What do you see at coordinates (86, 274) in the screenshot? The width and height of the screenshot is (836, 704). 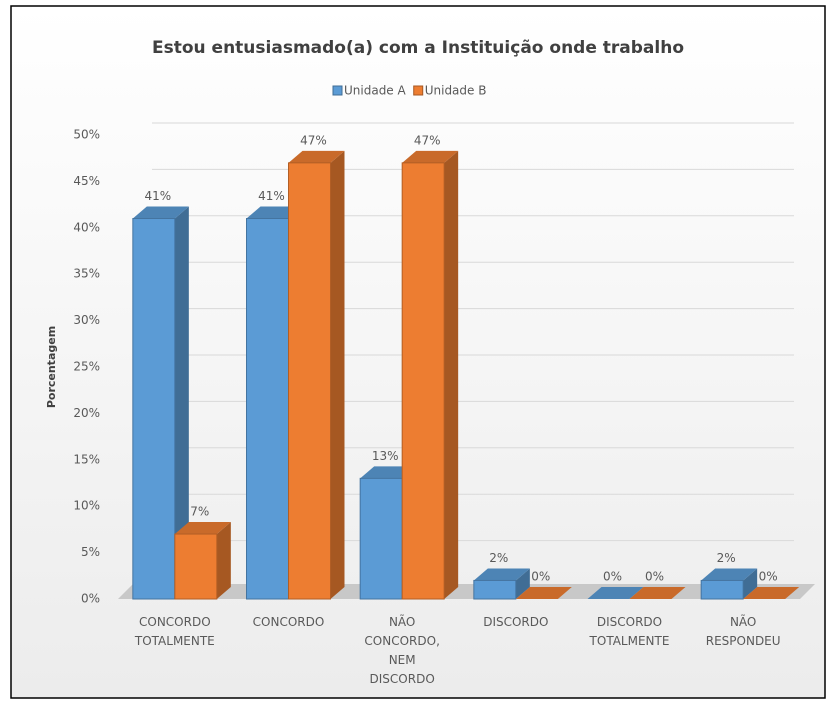 I see `y-tick-label: 35%` at bounding box center [86, 274].